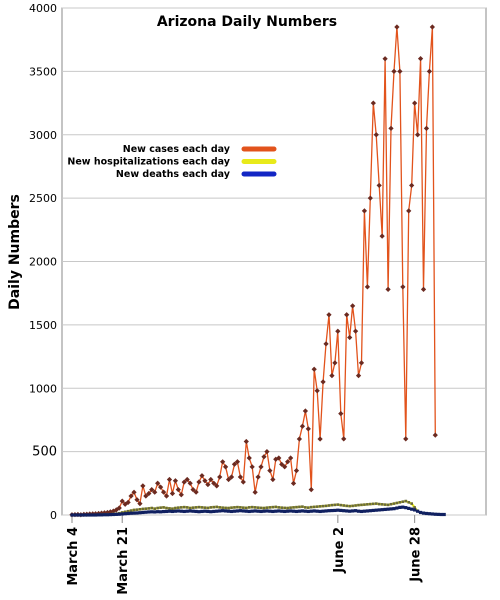  Describe the element at coordinates (43, 135) in the screenshot. I see `y-tick-label: 3000` at that location.